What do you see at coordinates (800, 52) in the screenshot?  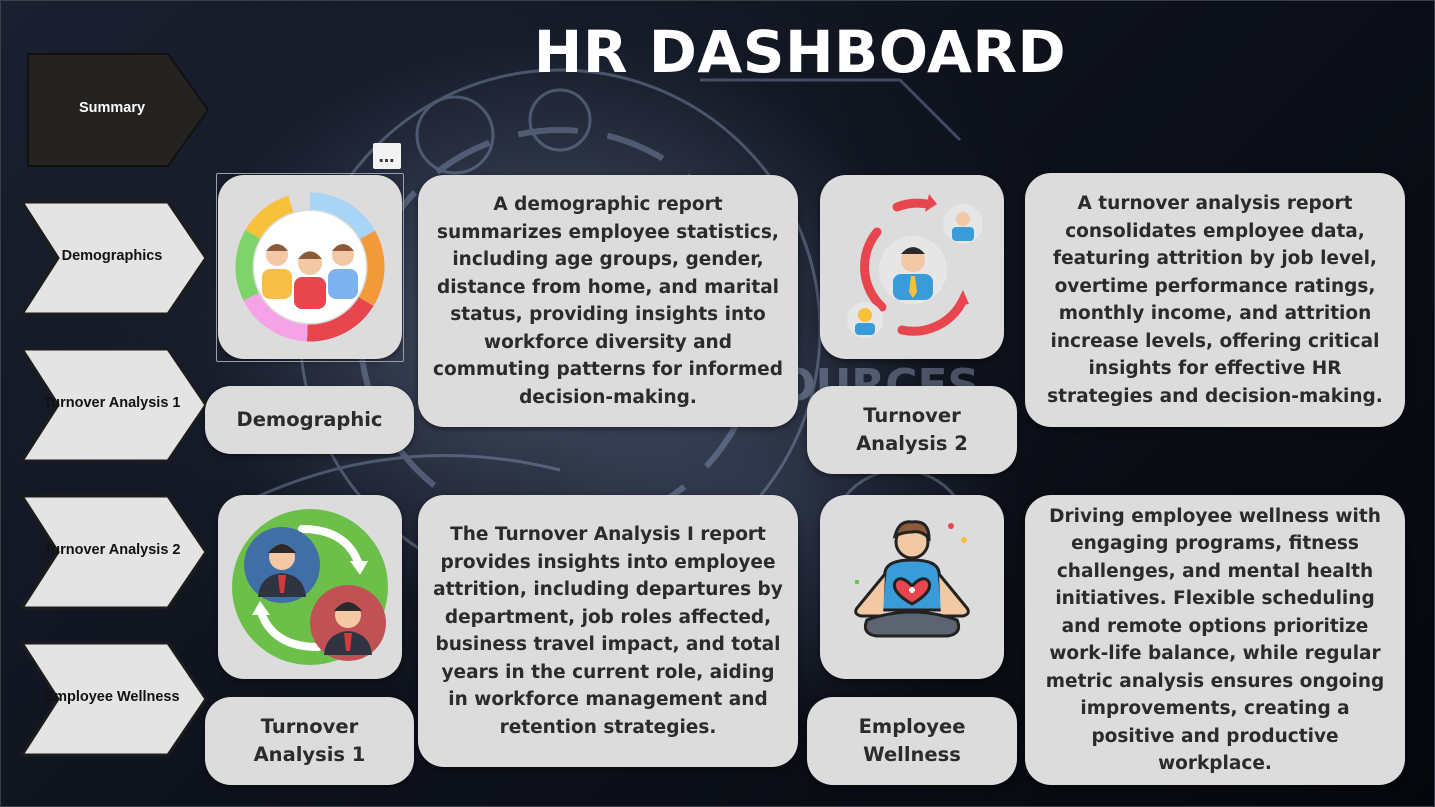 I see `page-title: HR DASHBOARD` at bounding box center [800, 52].